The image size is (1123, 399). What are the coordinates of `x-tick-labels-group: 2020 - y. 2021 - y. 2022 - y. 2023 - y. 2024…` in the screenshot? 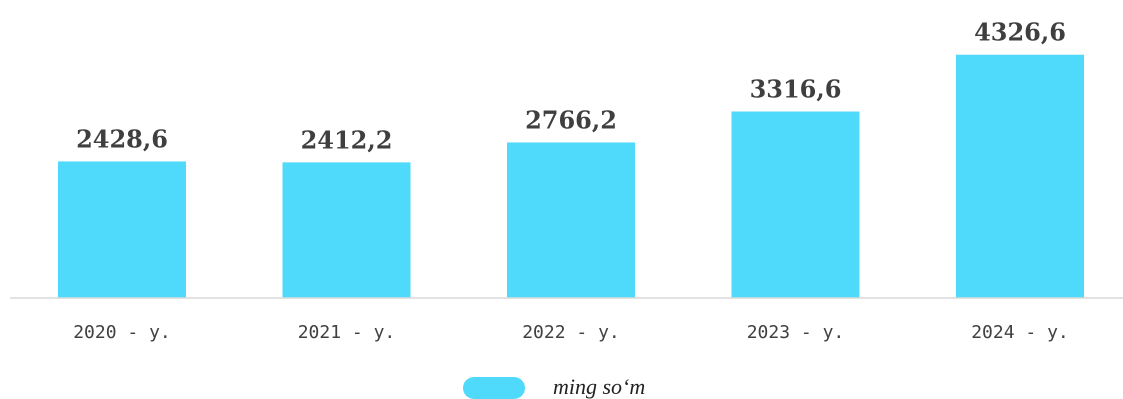 It's located at (571, 332).